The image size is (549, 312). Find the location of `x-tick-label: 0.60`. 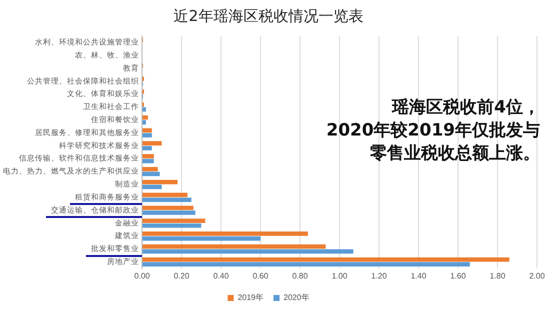

x-tick-label: 0.60 is located at coordinates (260, 275).